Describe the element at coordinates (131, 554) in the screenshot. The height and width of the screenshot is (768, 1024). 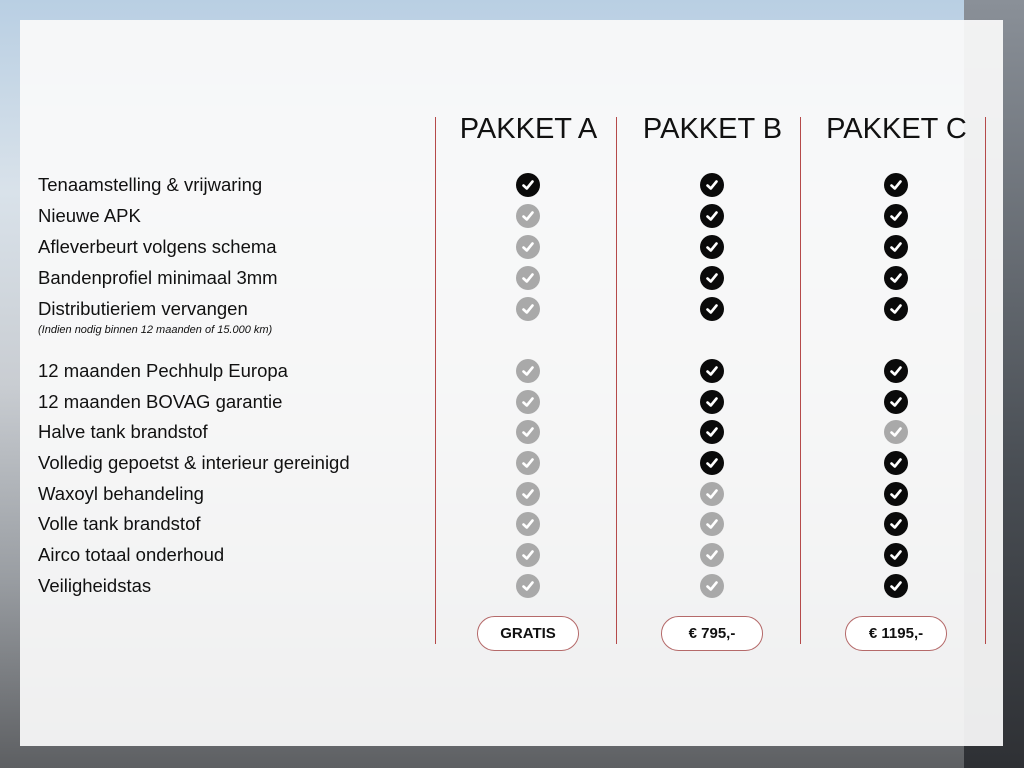
I see `feature-label: Airco totaal onderhoud` at that location.